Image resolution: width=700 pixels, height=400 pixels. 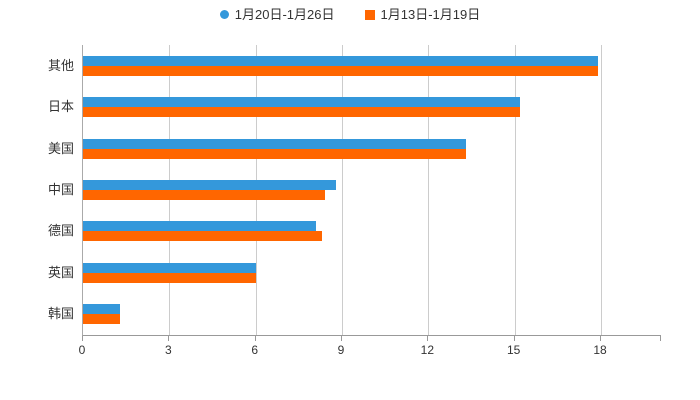 What do you see at coordinates (168, 350) in the screenshot?
I see `x-axis-tick-label: 3` at bounding box center [168, 350].